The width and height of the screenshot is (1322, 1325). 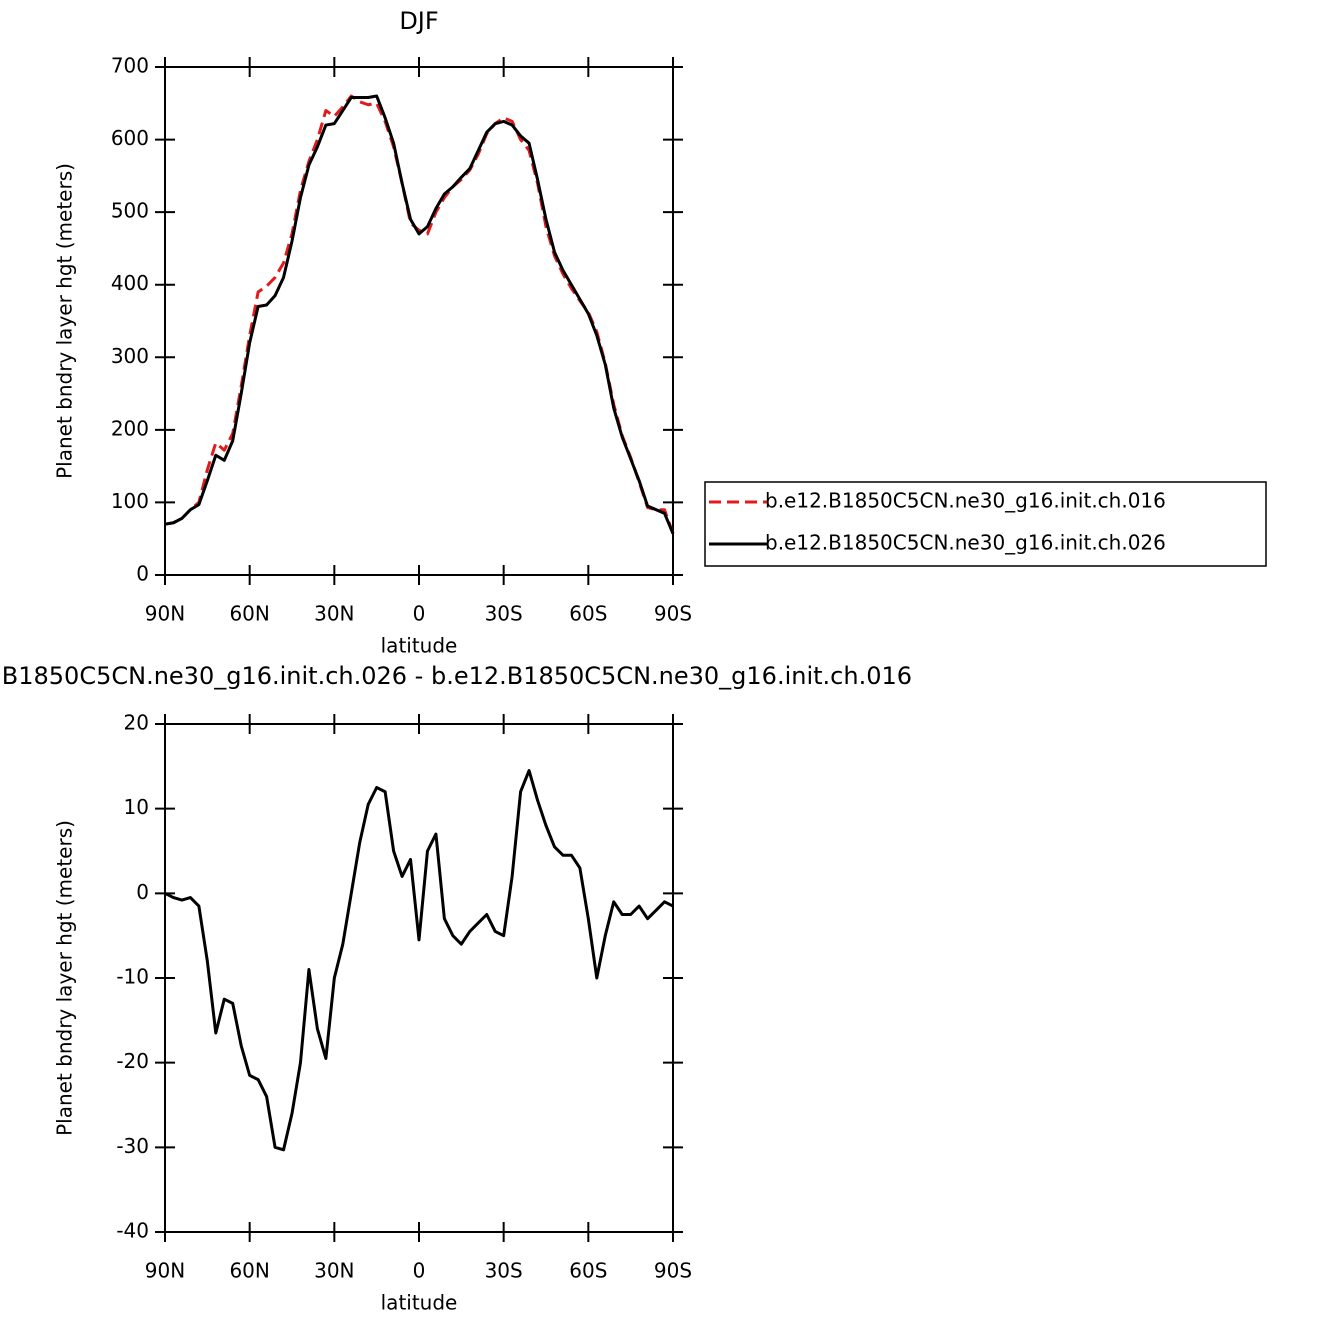 I want to click on y-tick-label: 20, so click(x=136, y=723).